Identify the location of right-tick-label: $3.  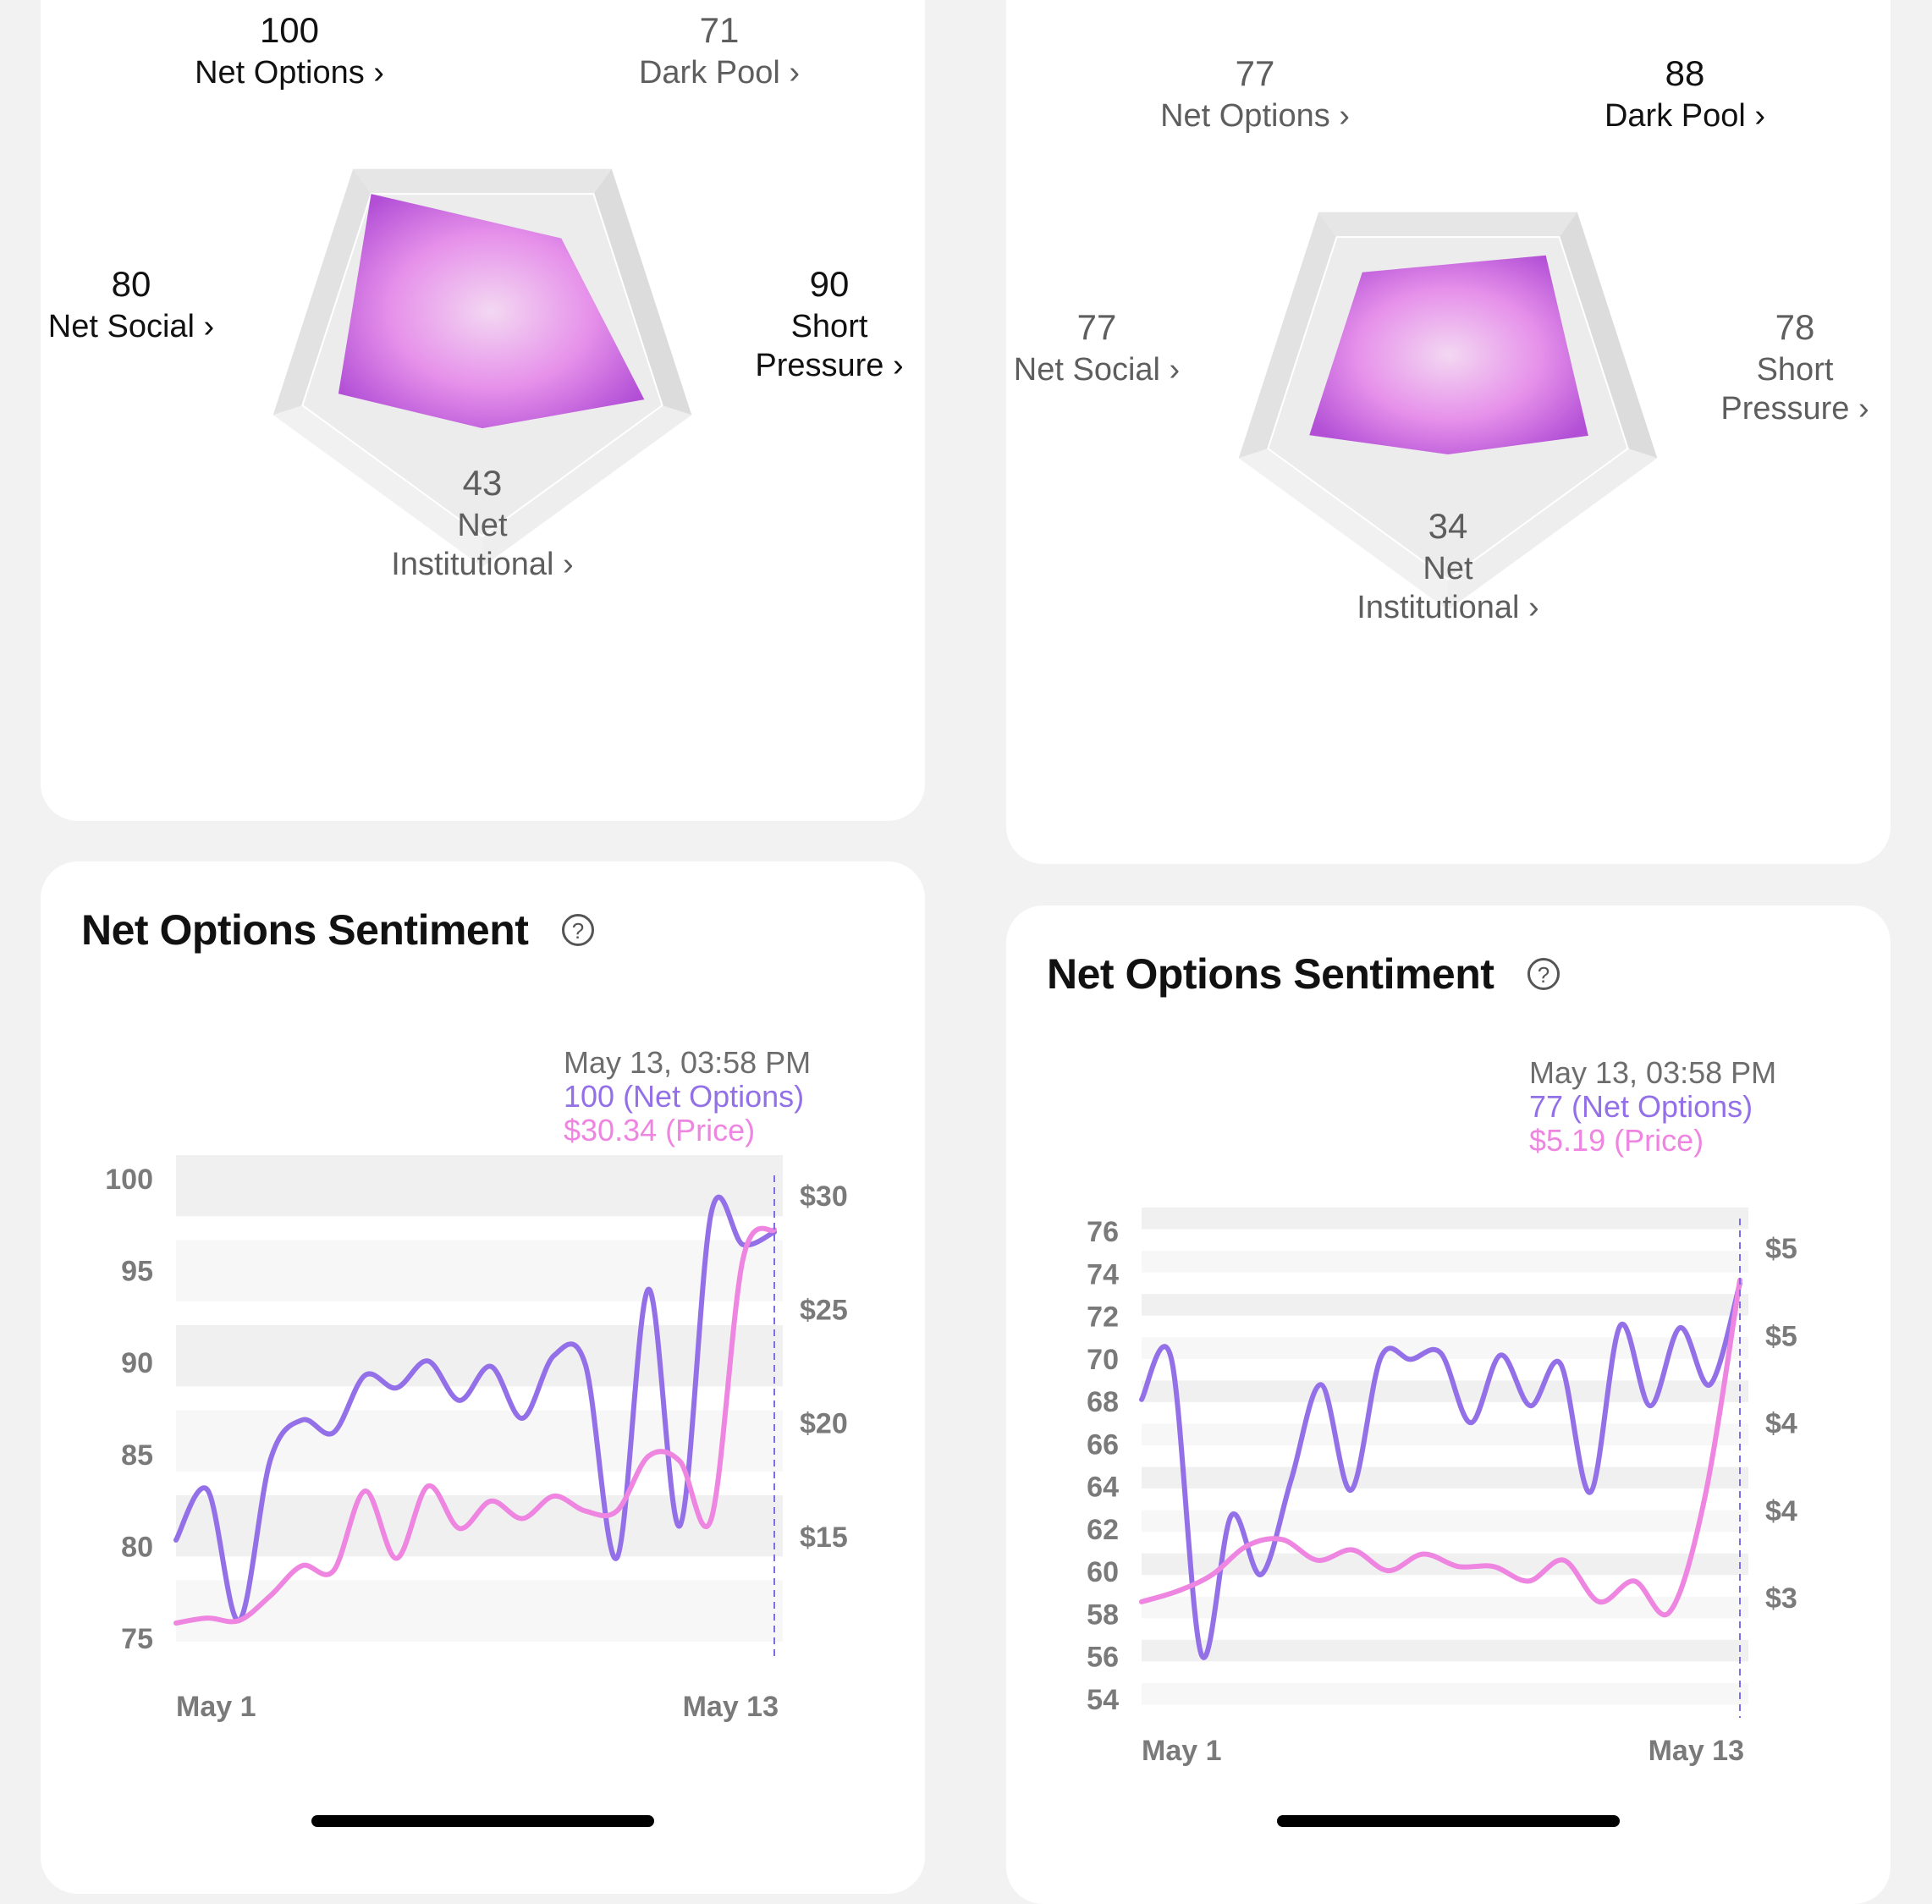
(1781, 1598).